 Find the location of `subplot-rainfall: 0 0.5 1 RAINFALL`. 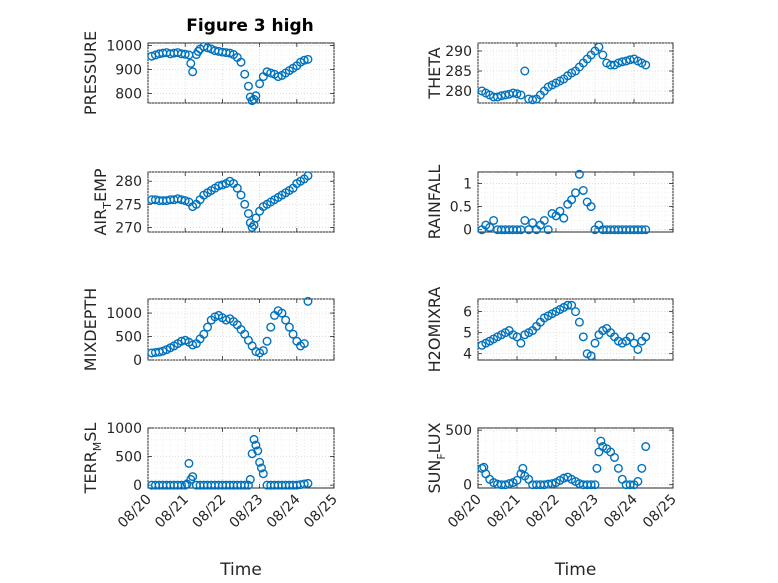

subplot-rainfall: 0 0.5 1 RAINFALL is located at coordinates (549, 202).